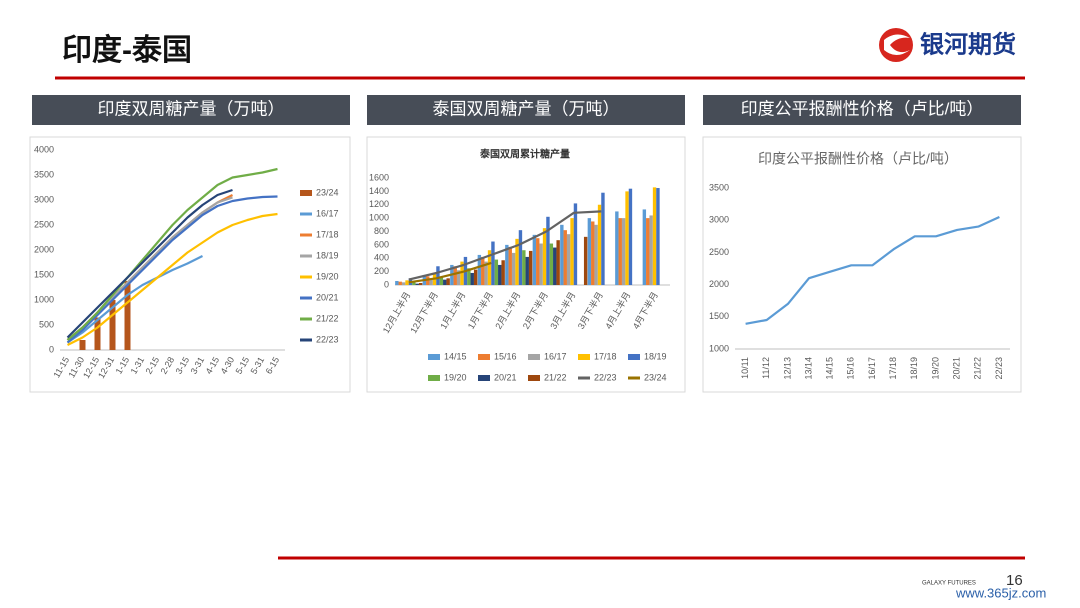  What do you see at coordinates (808, 368) in the screenshot?
I see `x-tick-label: 13/14` at bounding box center [808, 368].